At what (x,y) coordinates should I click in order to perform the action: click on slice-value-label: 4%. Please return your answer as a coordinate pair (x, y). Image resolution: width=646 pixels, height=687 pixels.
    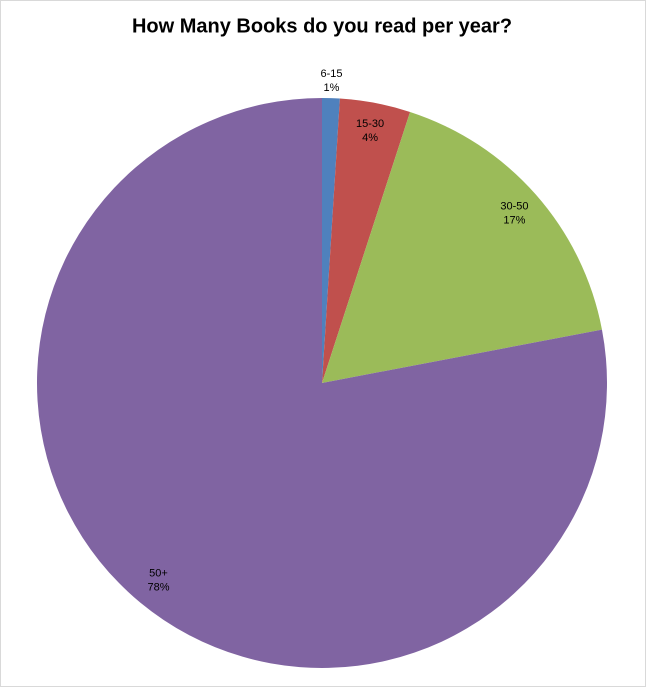
    Looking at the image, I should click on (370, 138).